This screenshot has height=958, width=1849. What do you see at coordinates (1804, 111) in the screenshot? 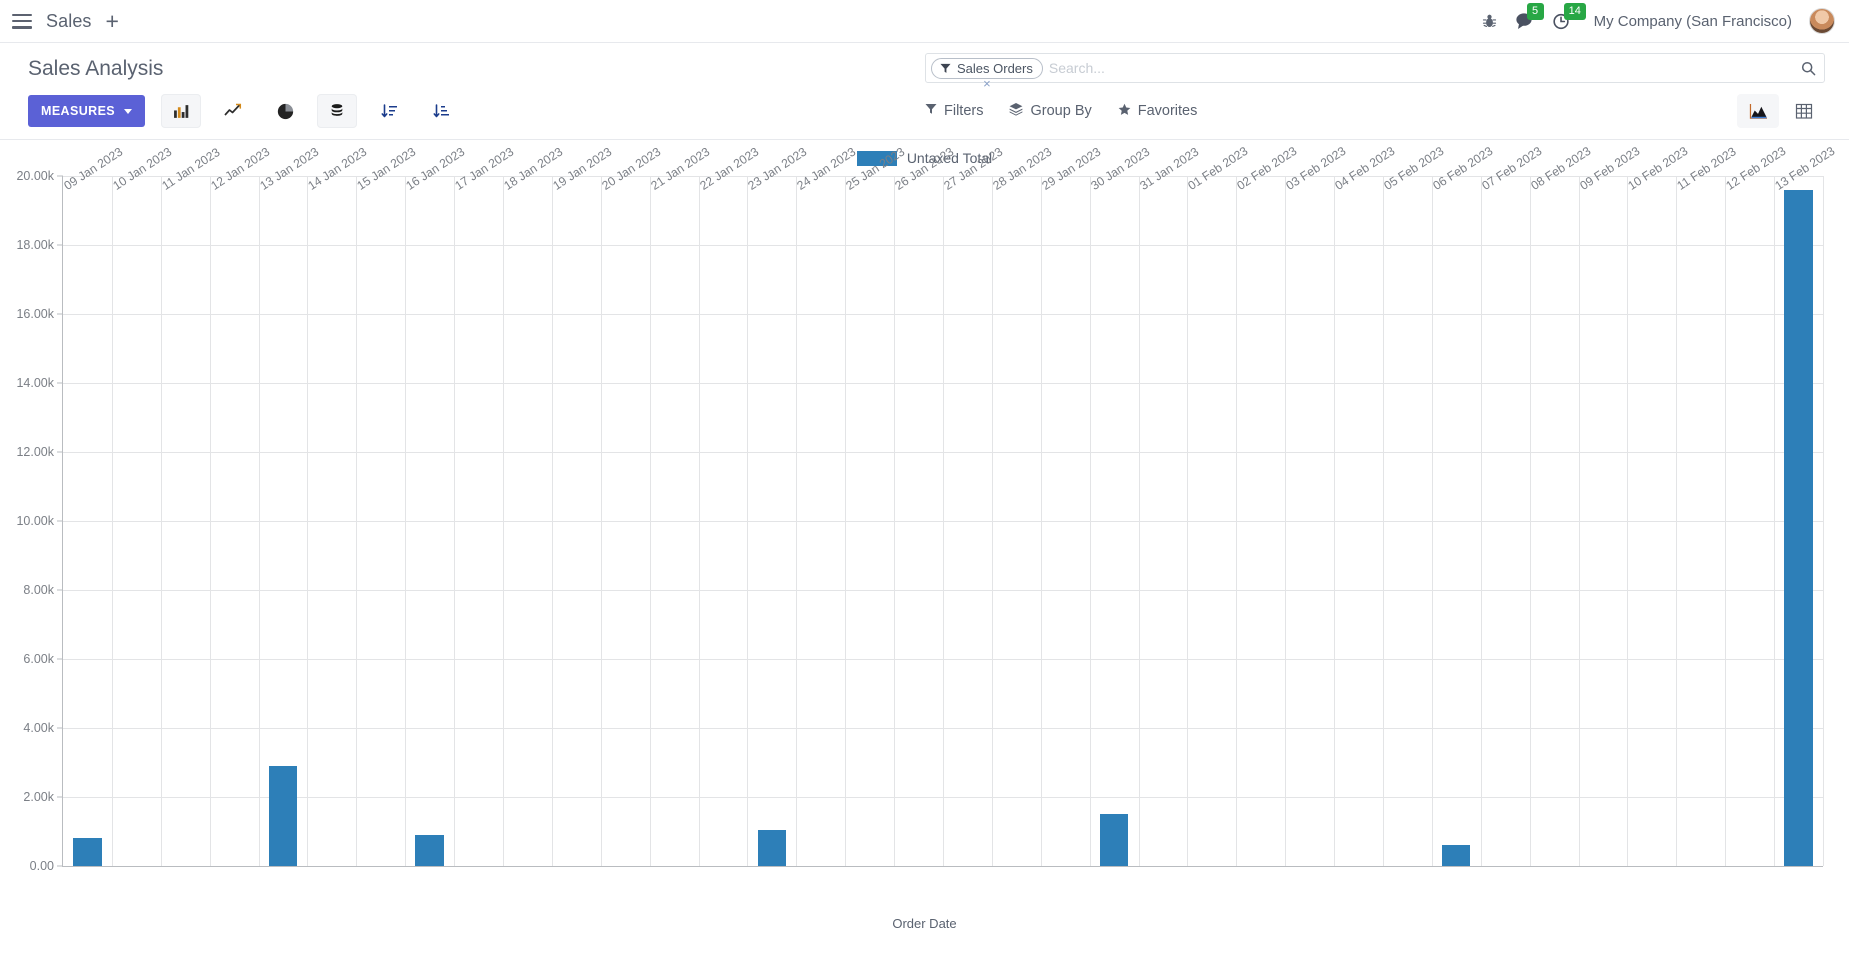
I see `pivot-view-icon` at bounding box center [1804, 111].